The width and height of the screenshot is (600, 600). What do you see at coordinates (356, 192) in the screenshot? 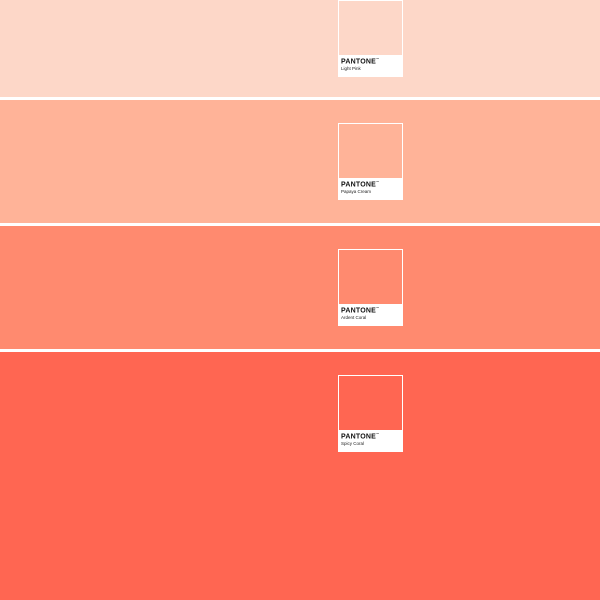
I see `color-name: Papaya Cream` at bounding box center [356, 192].